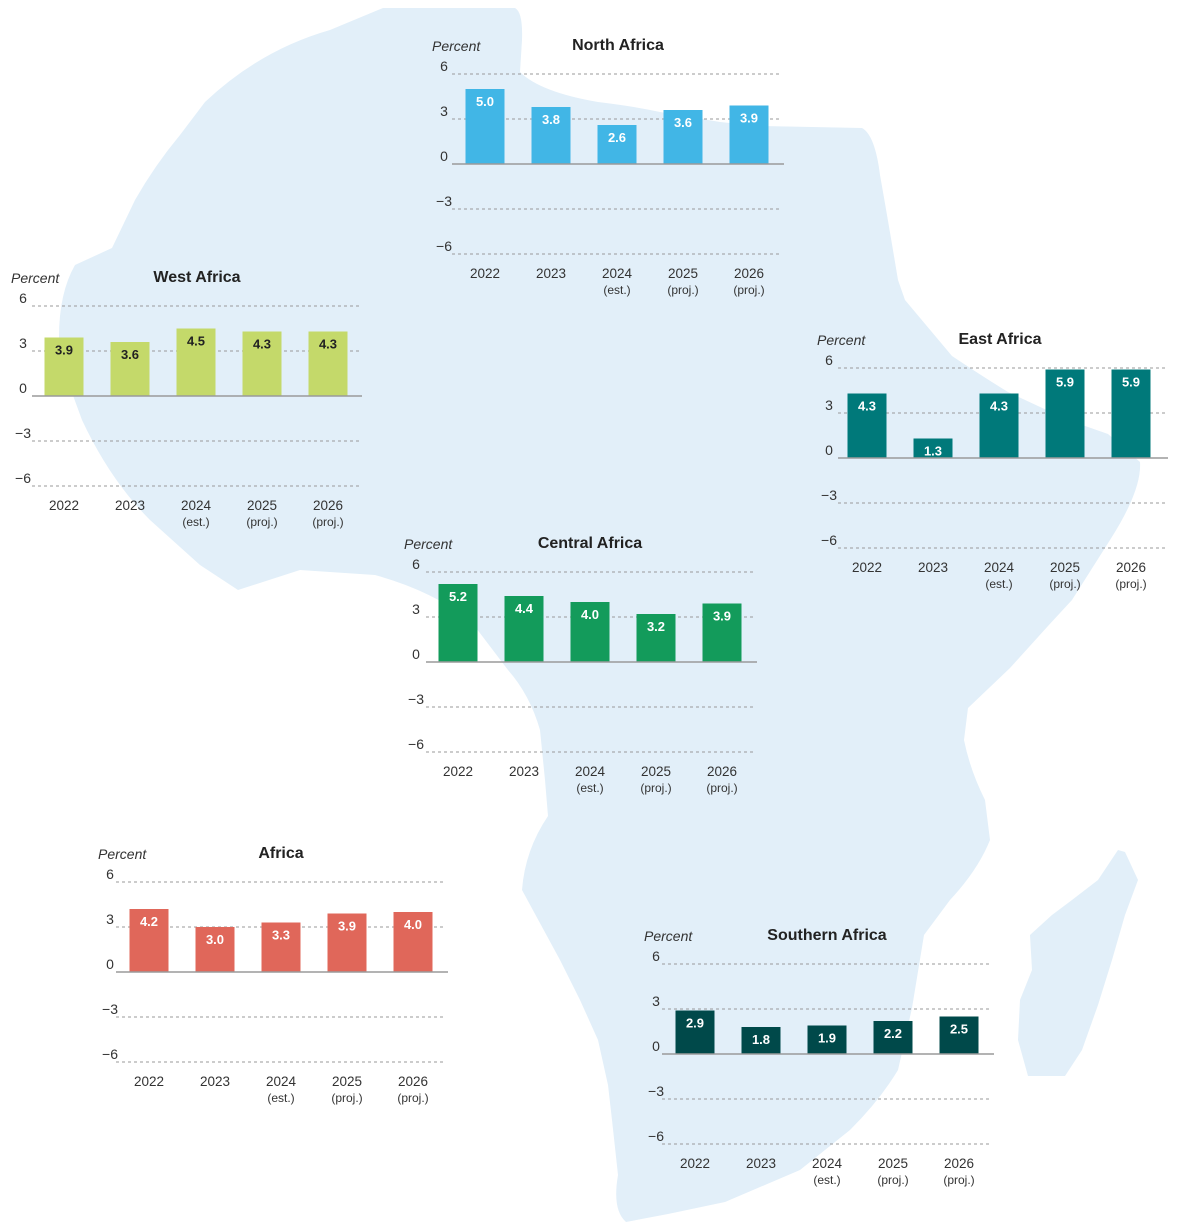 This screenshot has height=1226, width=1184. I want to click on data-label: 4.2, so click(149, 921).